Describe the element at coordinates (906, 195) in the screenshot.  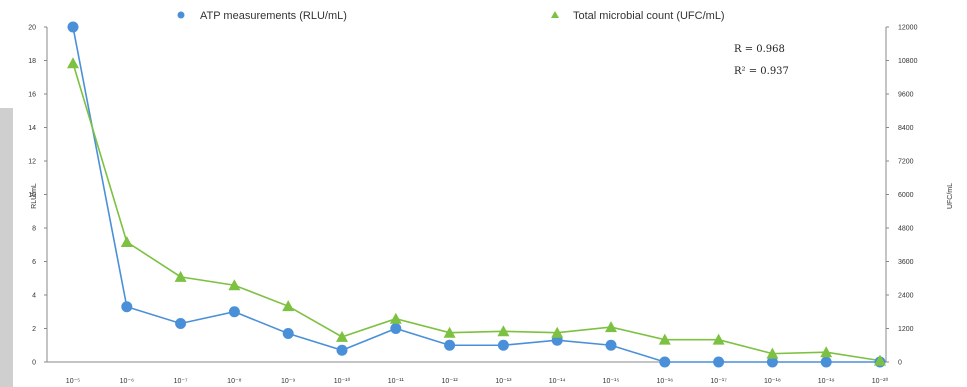
I see `y-tick-label-right: 6000` at that location.